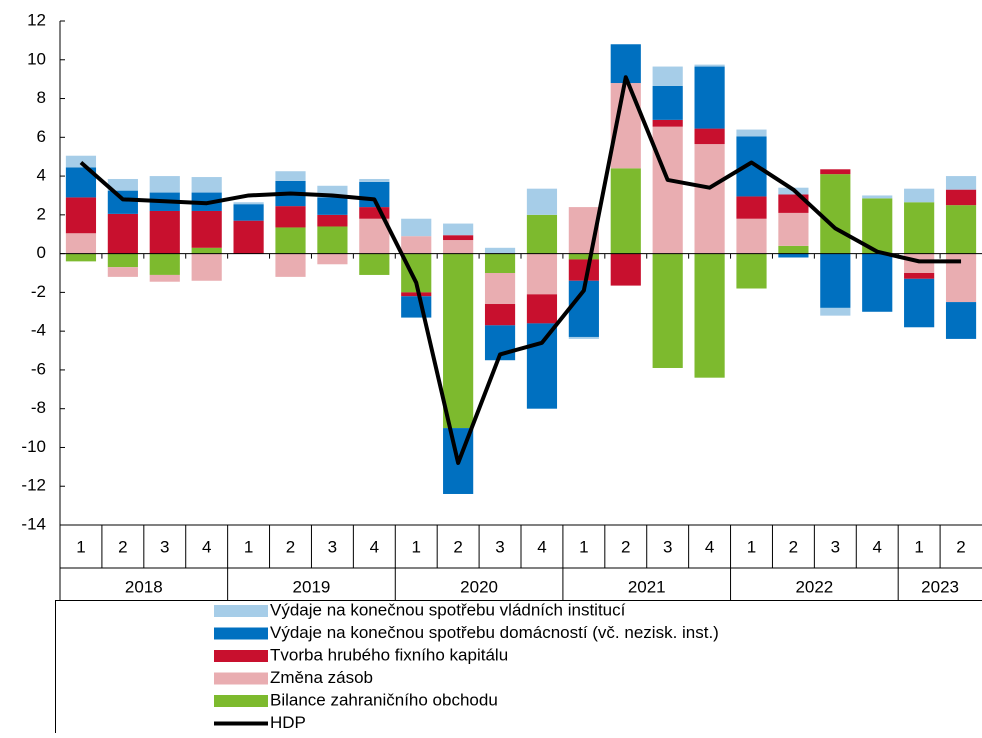 The height and width of the screenshot is (738, 982). I want to click on legend-label: Bilance zahraničního obchodu, so click(384, 699).